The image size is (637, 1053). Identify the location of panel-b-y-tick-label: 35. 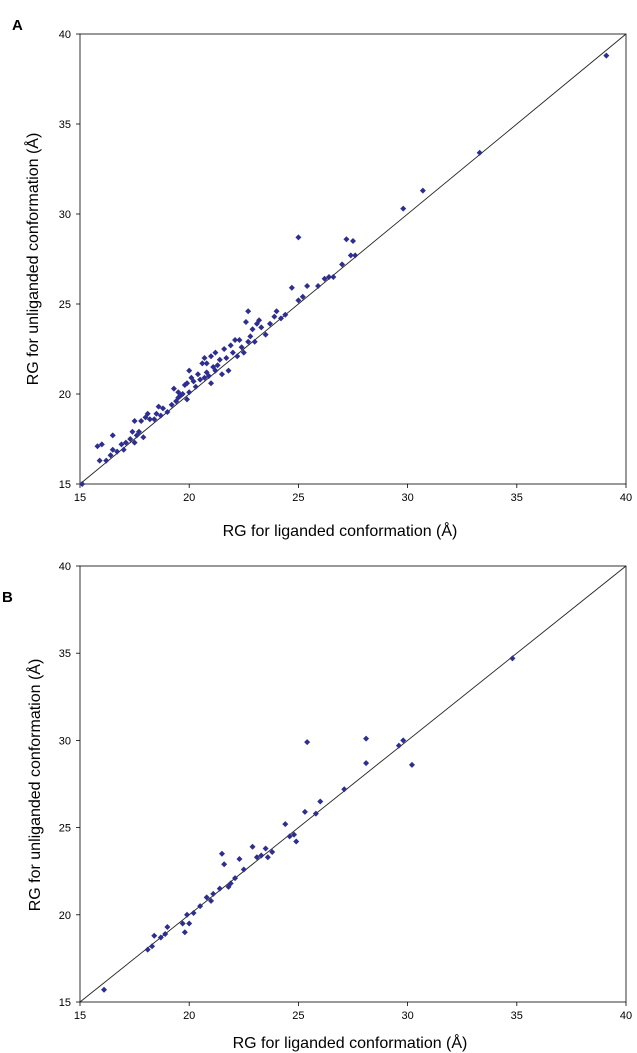
(65, 654).